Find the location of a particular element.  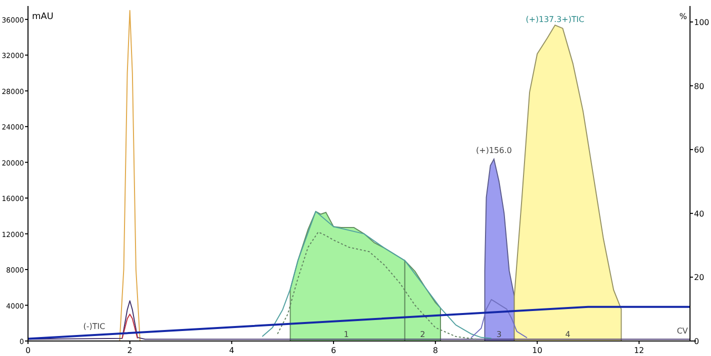

y2-tick-label: 80 is located at coordinates (699, 86).